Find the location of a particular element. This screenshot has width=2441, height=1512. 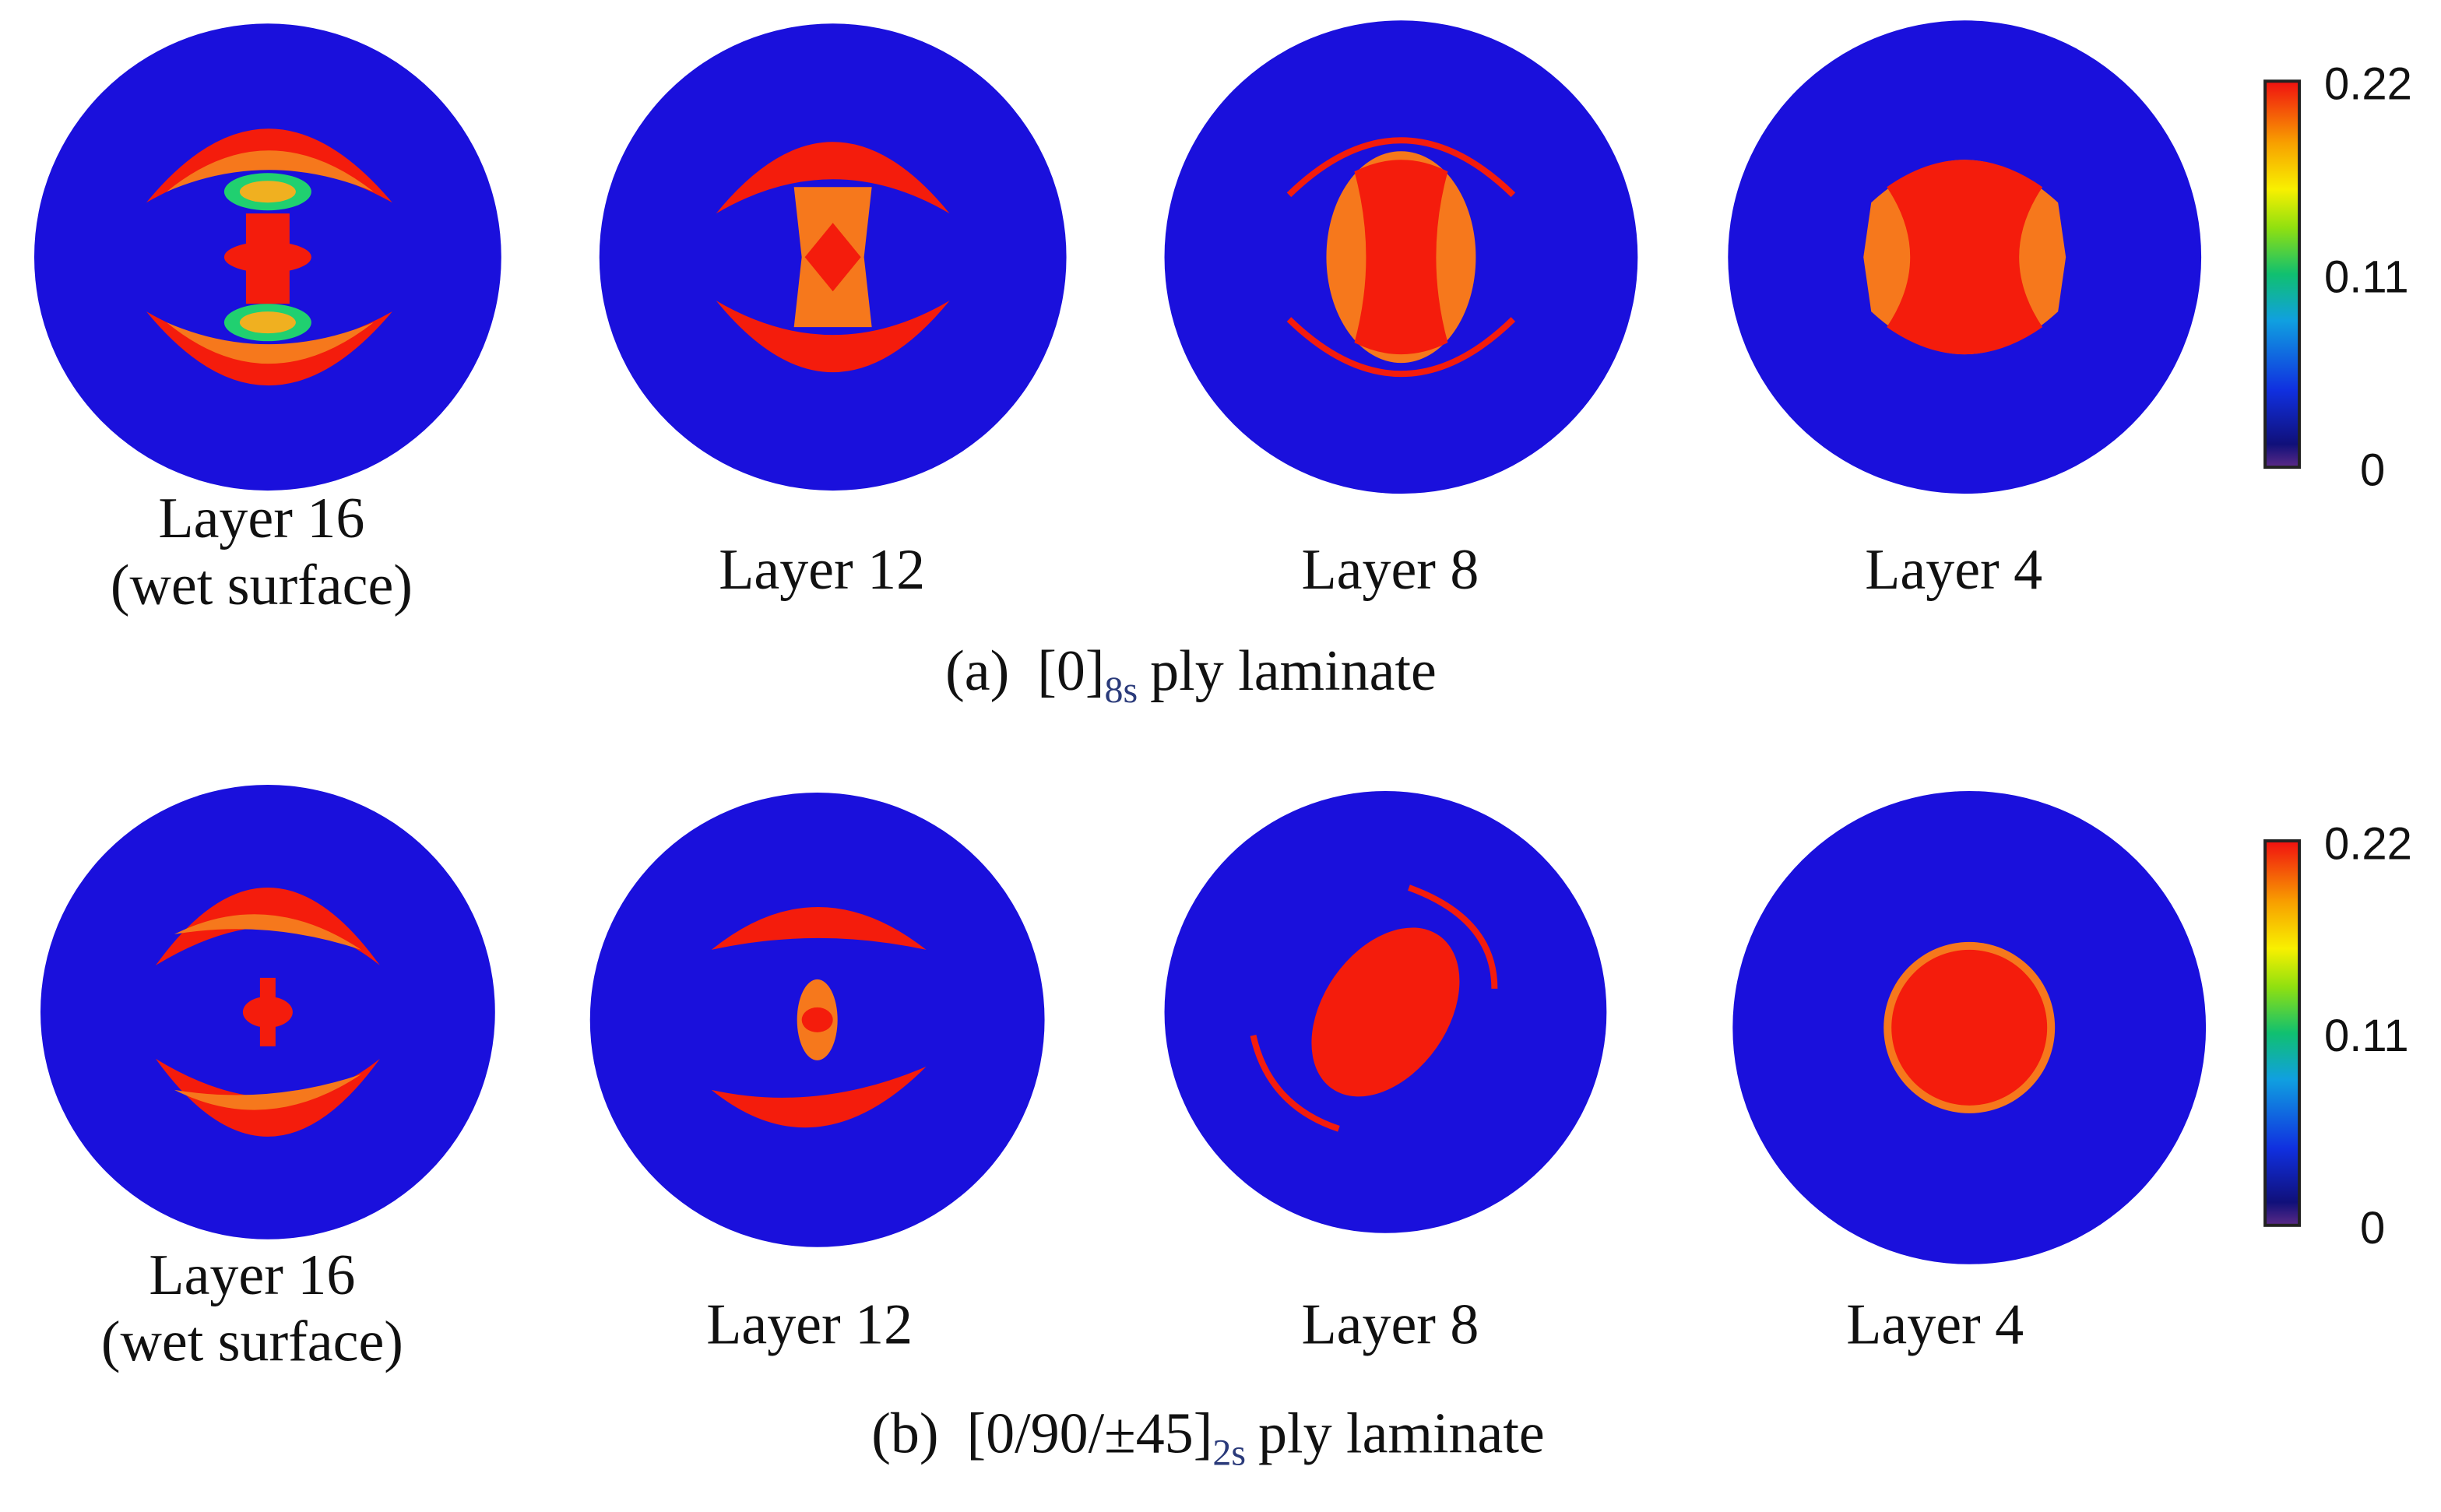

panel-caption: (b) [0/90/±45]2s ply laminate is located at coordinates (1207, 1438).